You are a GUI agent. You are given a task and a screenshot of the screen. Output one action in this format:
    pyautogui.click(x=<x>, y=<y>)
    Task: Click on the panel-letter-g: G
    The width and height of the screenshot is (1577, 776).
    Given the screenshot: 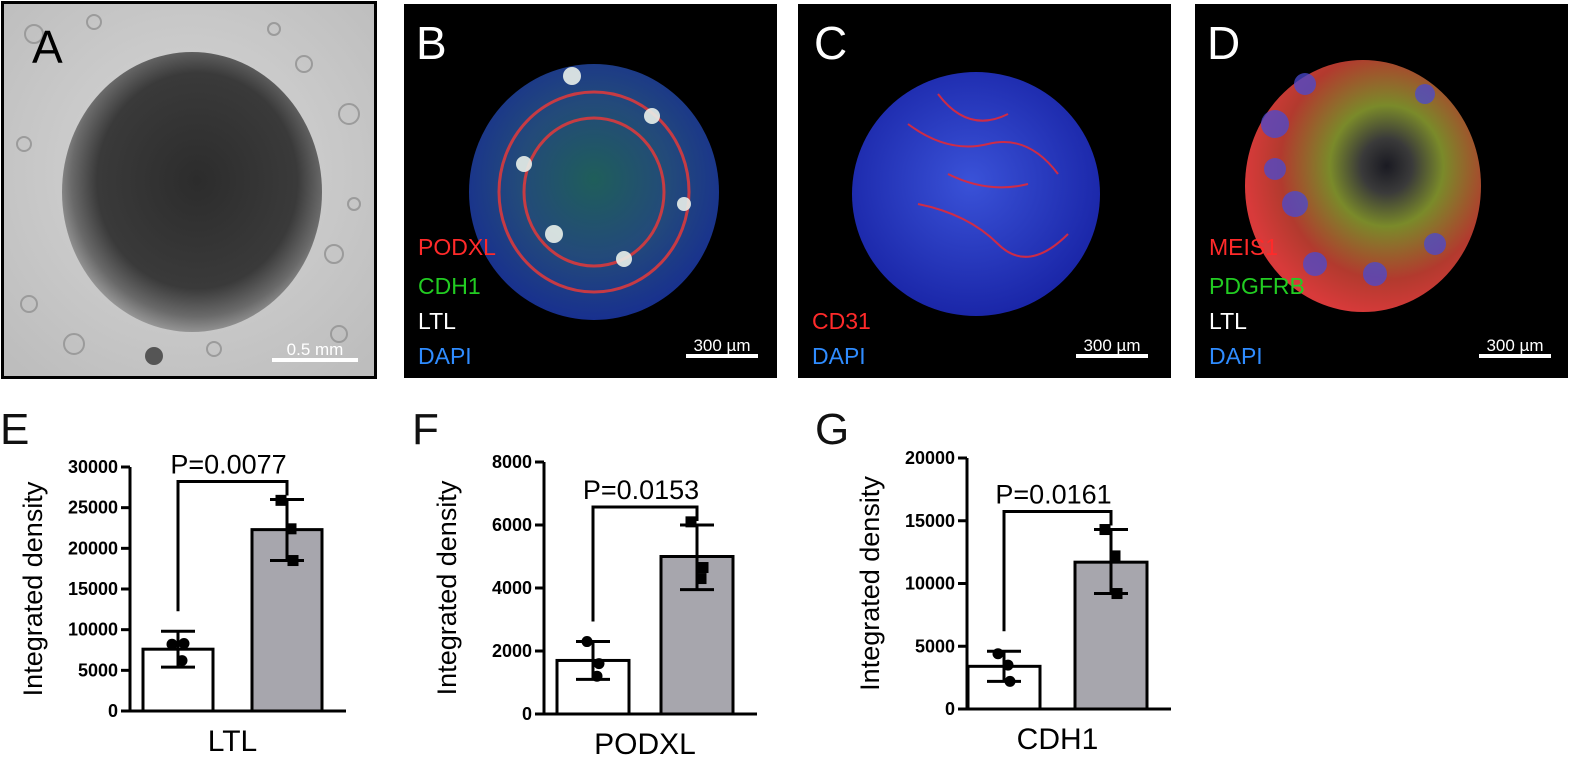 What is the action you would take?
    pyautogui.click(x=832, y=429)
    